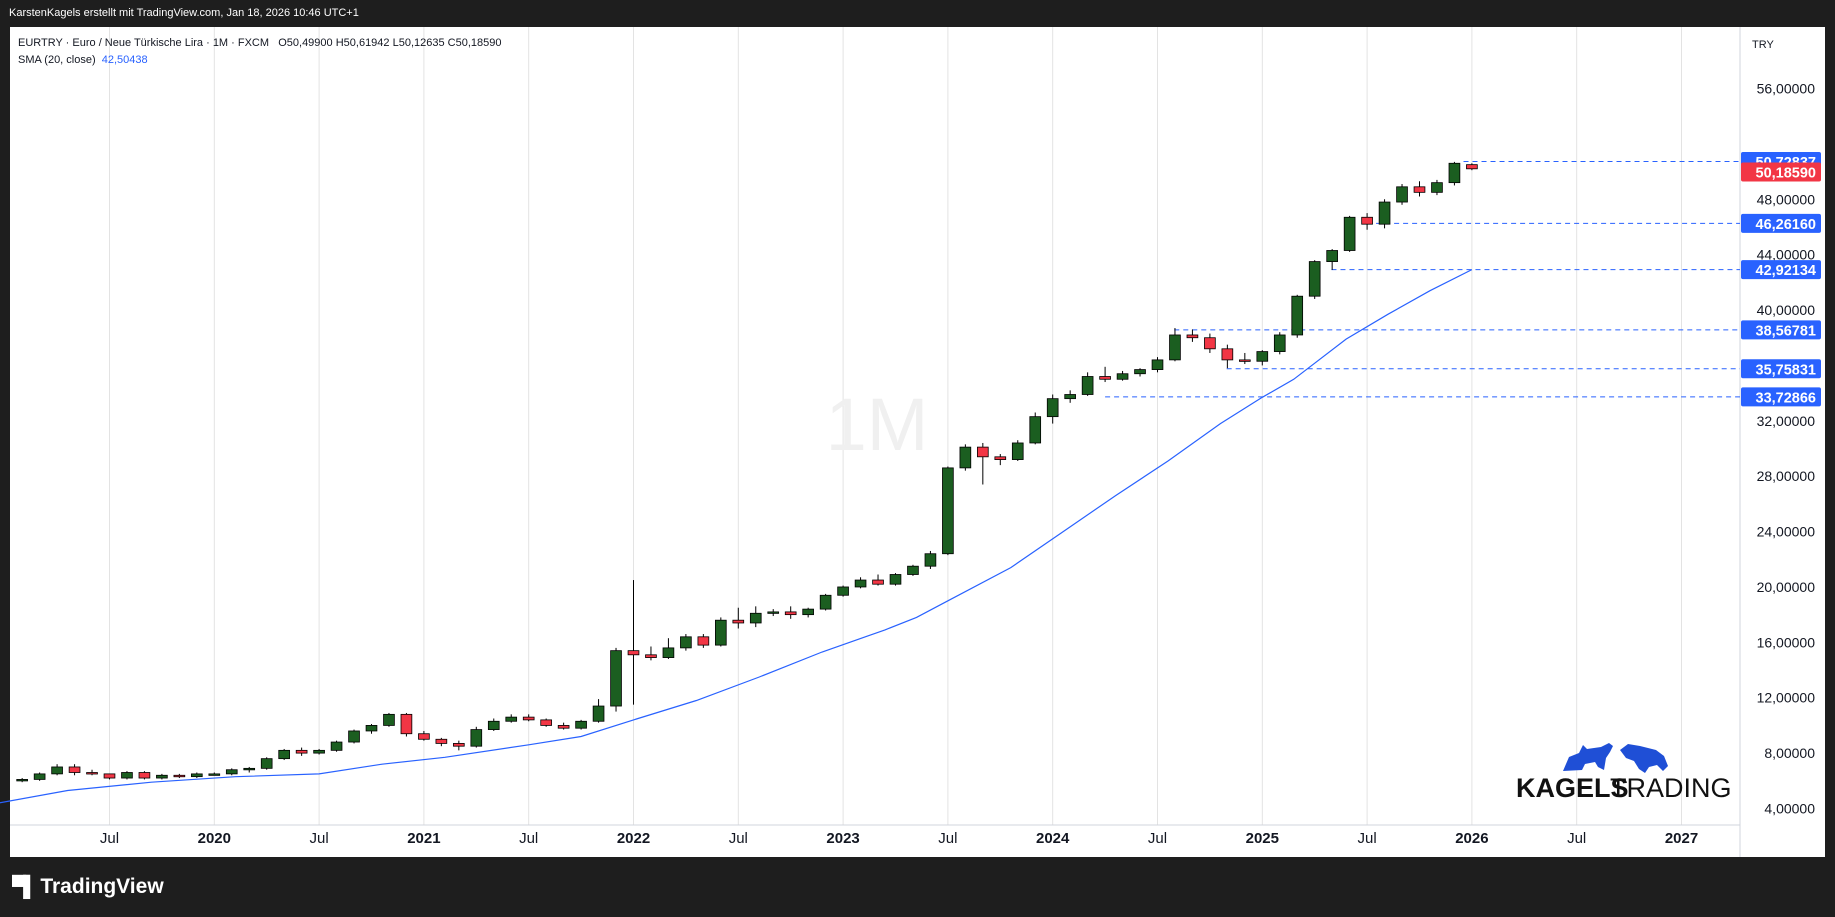  What do you see at coordinates (1471, 838) in the screenshot?
I see `time-axis-tick-label: 2026` at bounding box center [1471, 838].